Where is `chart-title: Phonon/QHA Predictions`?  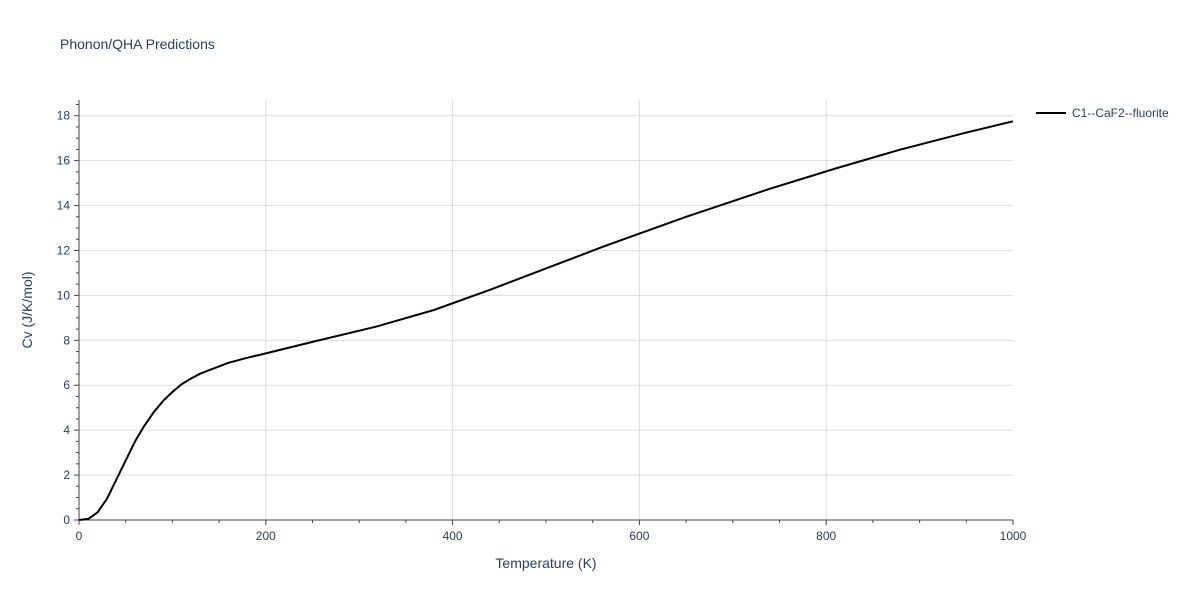 chart-title: Phonon/QHA Predictions is located at coordinates (137, 44).